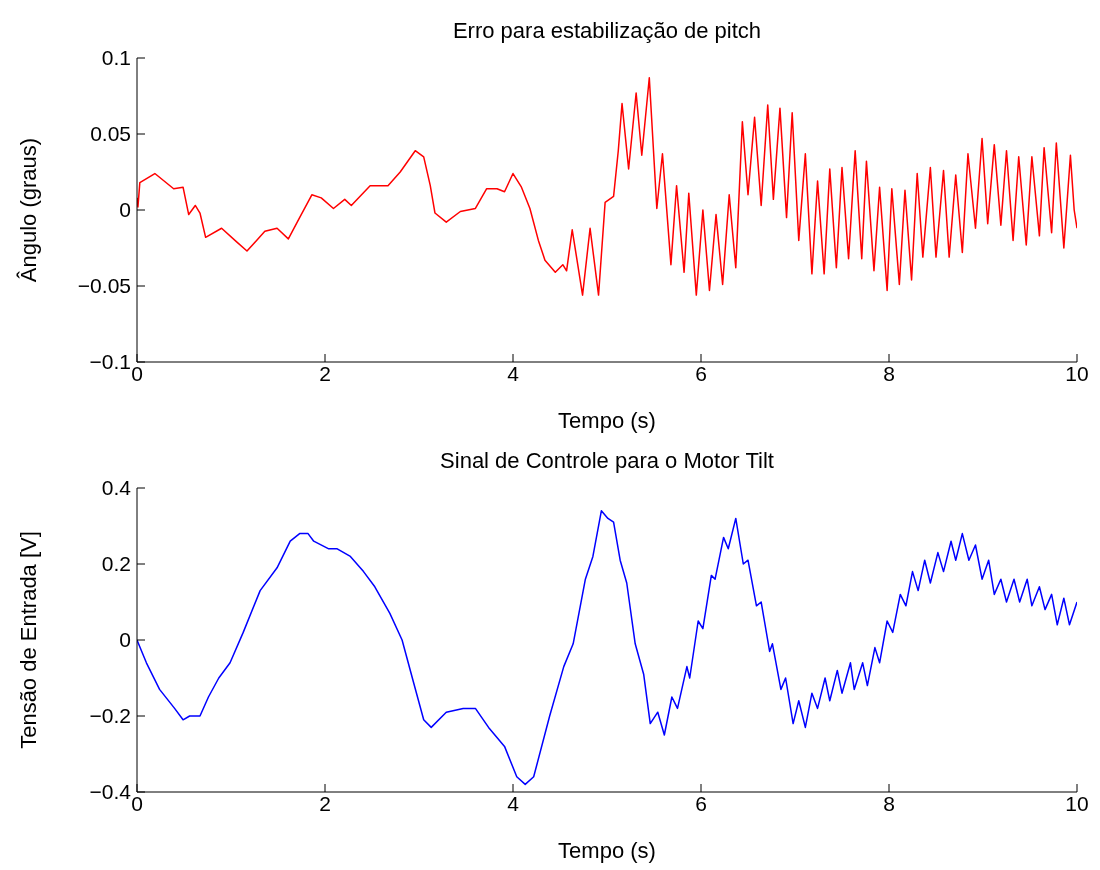 This screenshot has height=870, width=1100. What do you see at coordinates (116, 564) in the screenshot?
I see `y-tick-label: 0.2` at bounding box center [116, 564].